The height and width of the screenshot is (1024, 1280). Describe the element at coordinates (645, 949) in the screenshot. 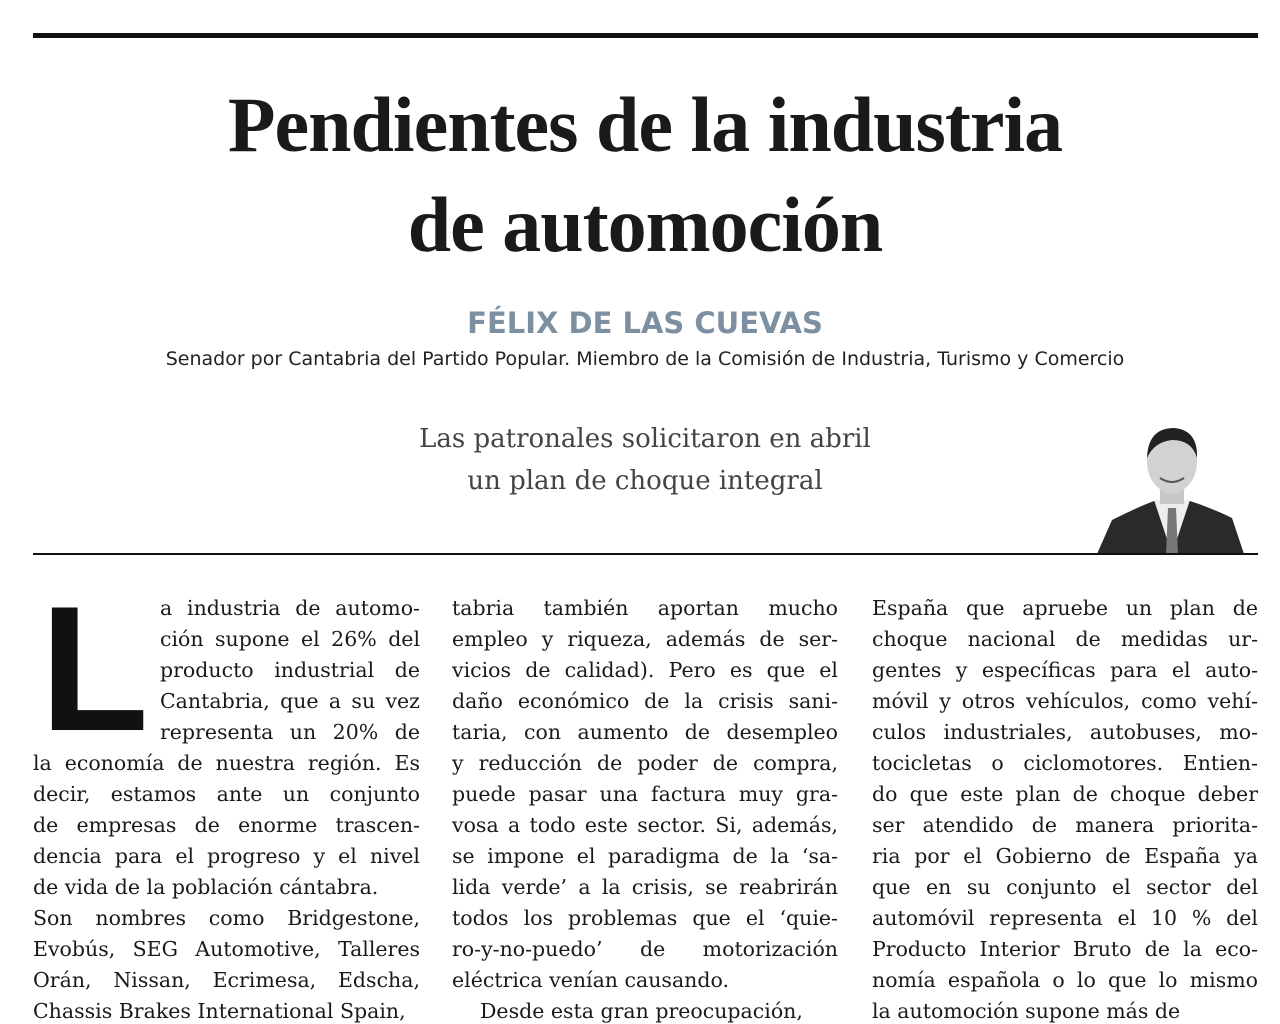

I see `text-line: ro-y-no-puedo’ de motorización` at that location.